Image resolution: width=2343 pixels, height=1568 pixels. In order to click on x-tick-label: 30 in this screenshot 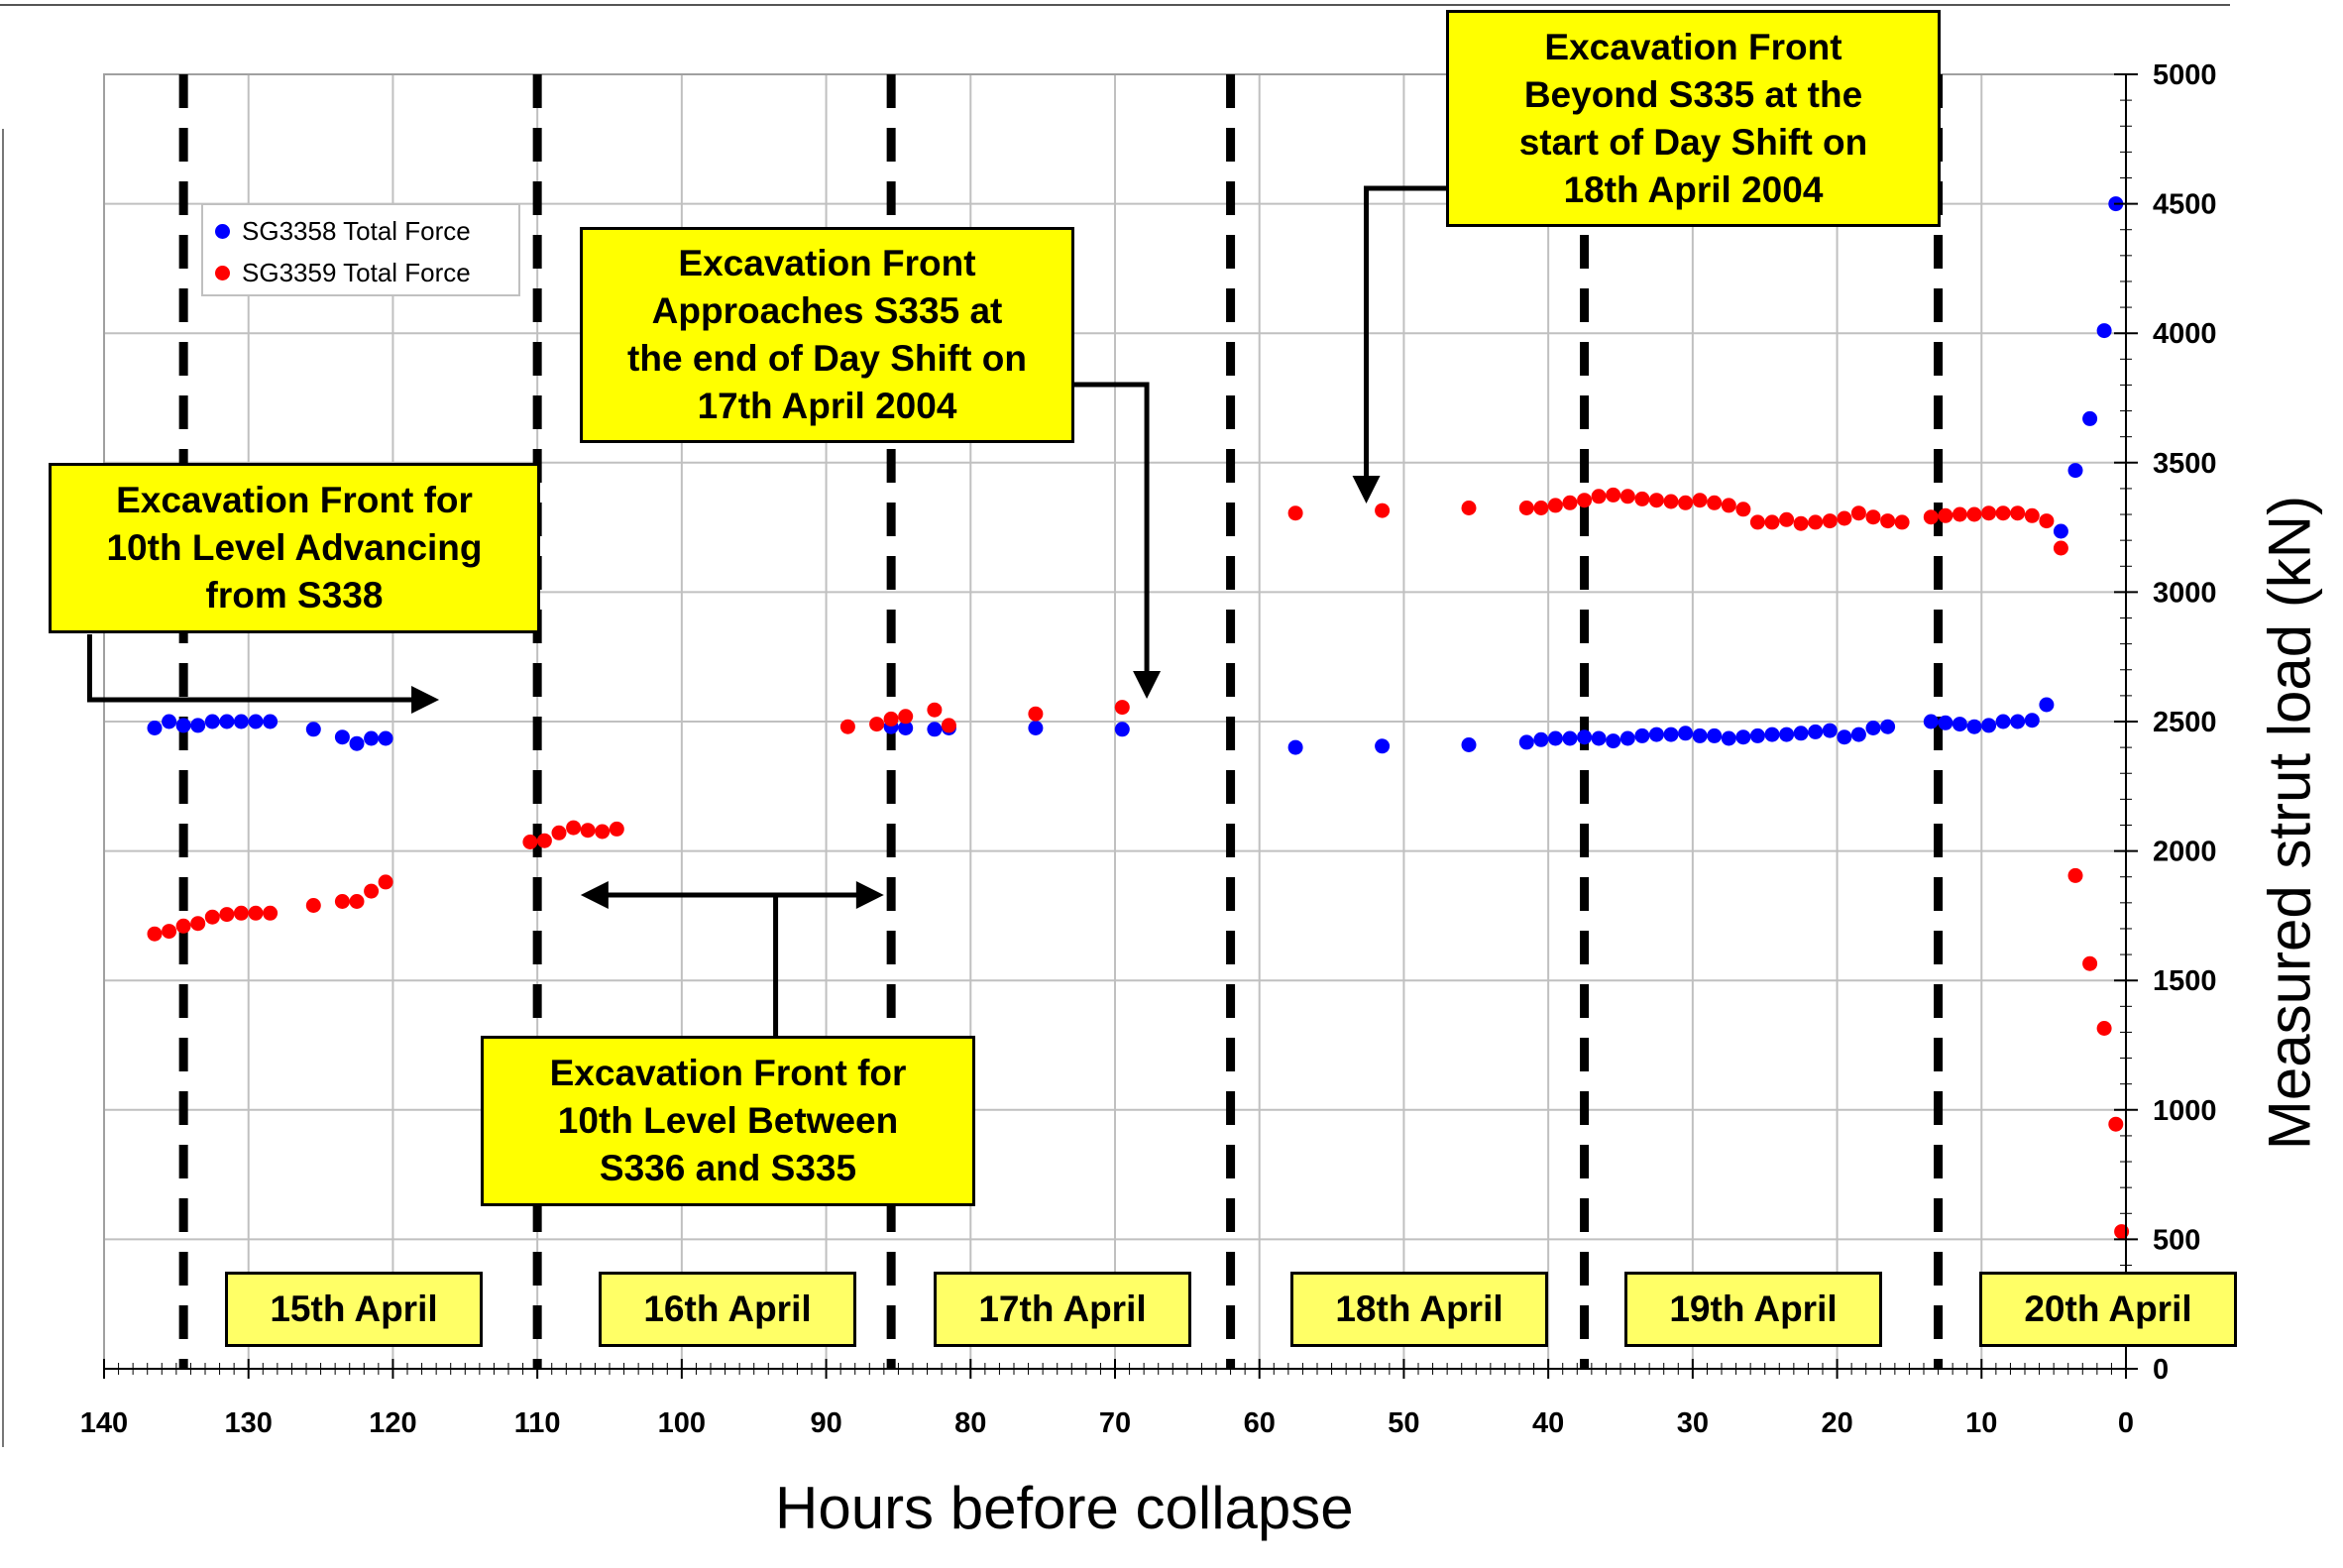, I will do `click(1693, 1423)`.